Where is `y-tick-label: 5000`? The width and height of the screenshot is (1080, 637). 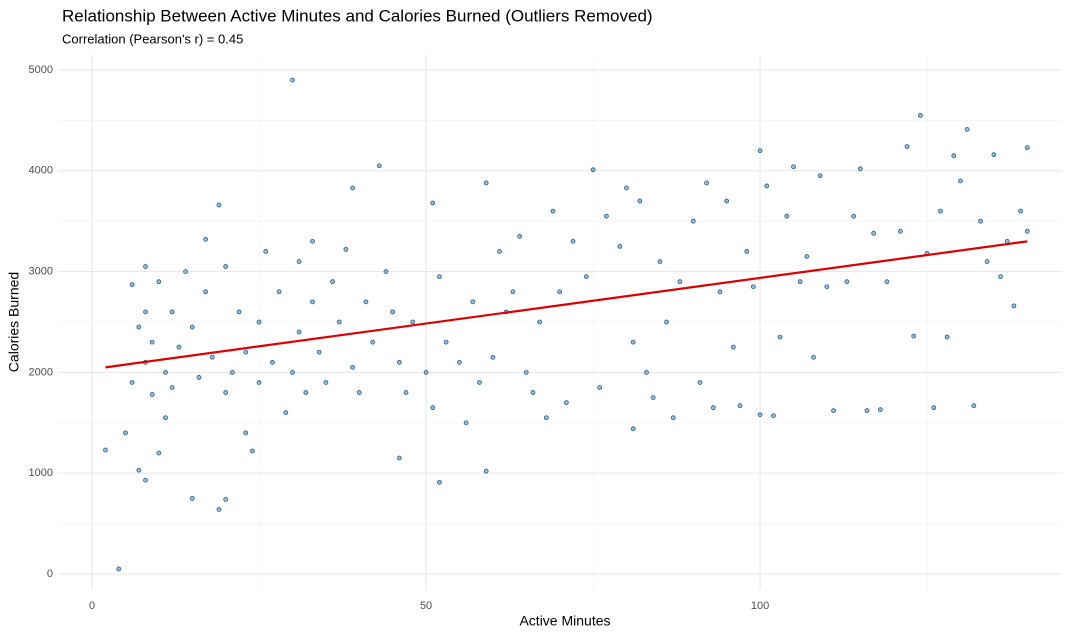
y-tick-label: 5000 is located at coordinates (41, 70).